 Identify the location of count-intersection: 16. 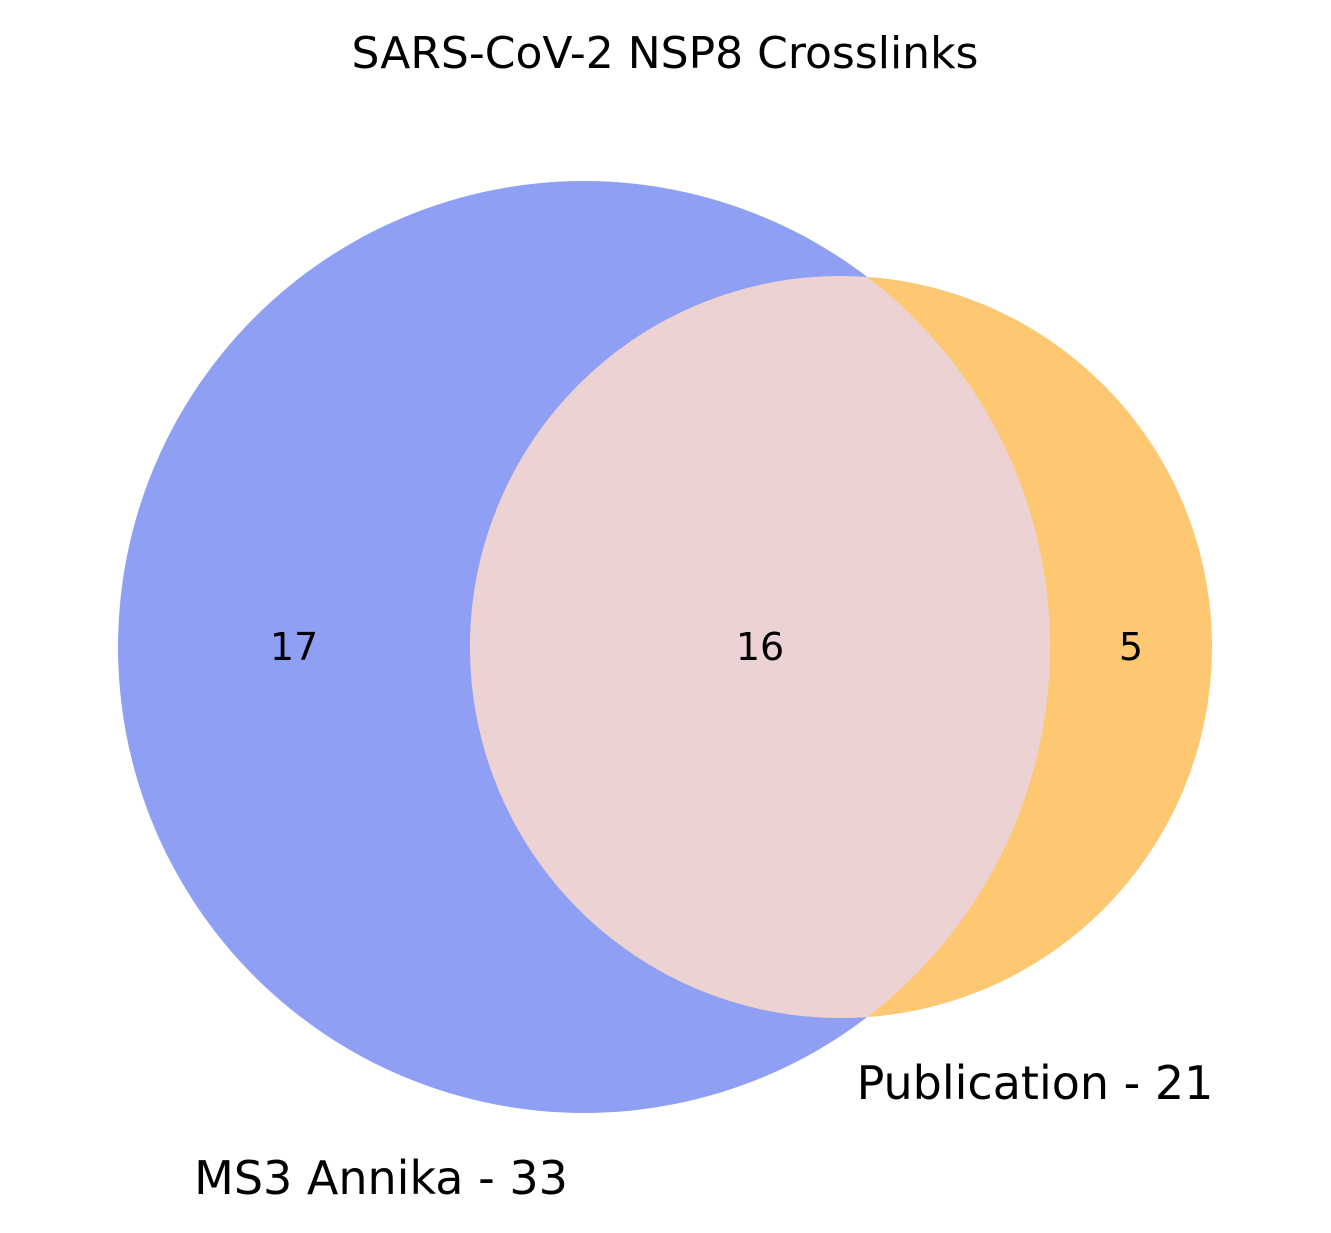
(760, 647).